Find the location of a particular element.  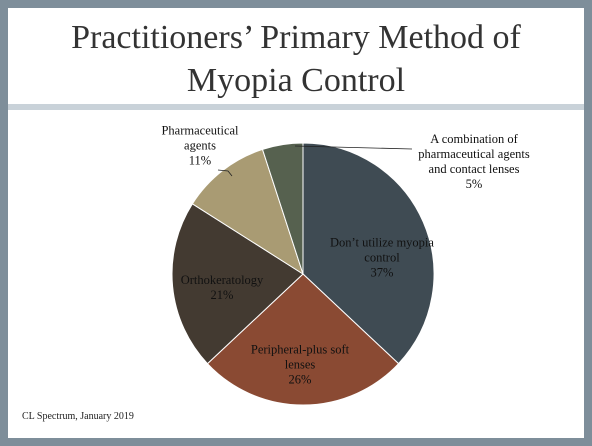

data-label-value: 11% is located at coordinates (200, 160).